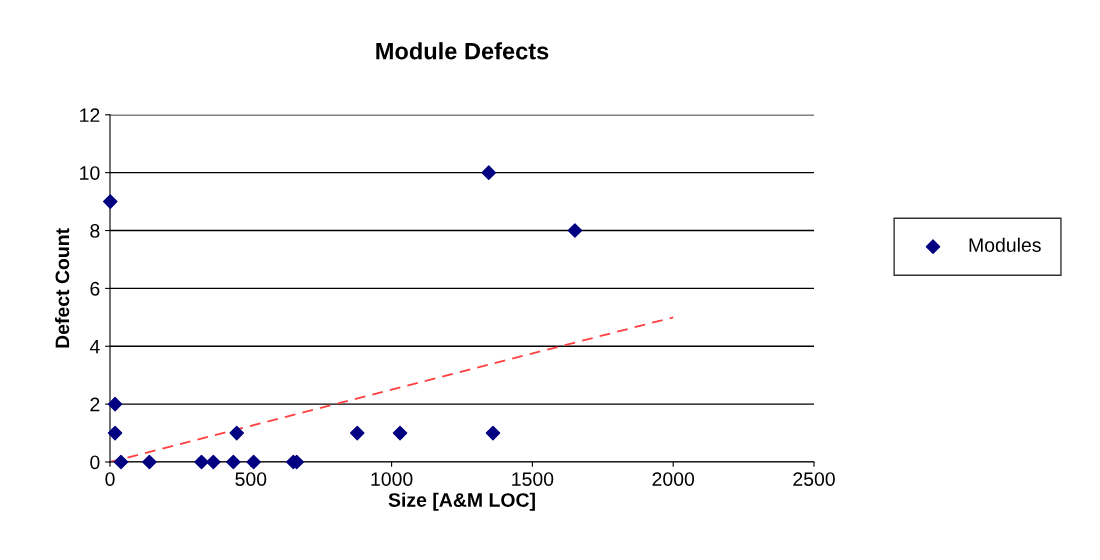  Describe the element at coordinates (533, 479) in the screenshot. I see `x-tick-label: 1500` at that location.